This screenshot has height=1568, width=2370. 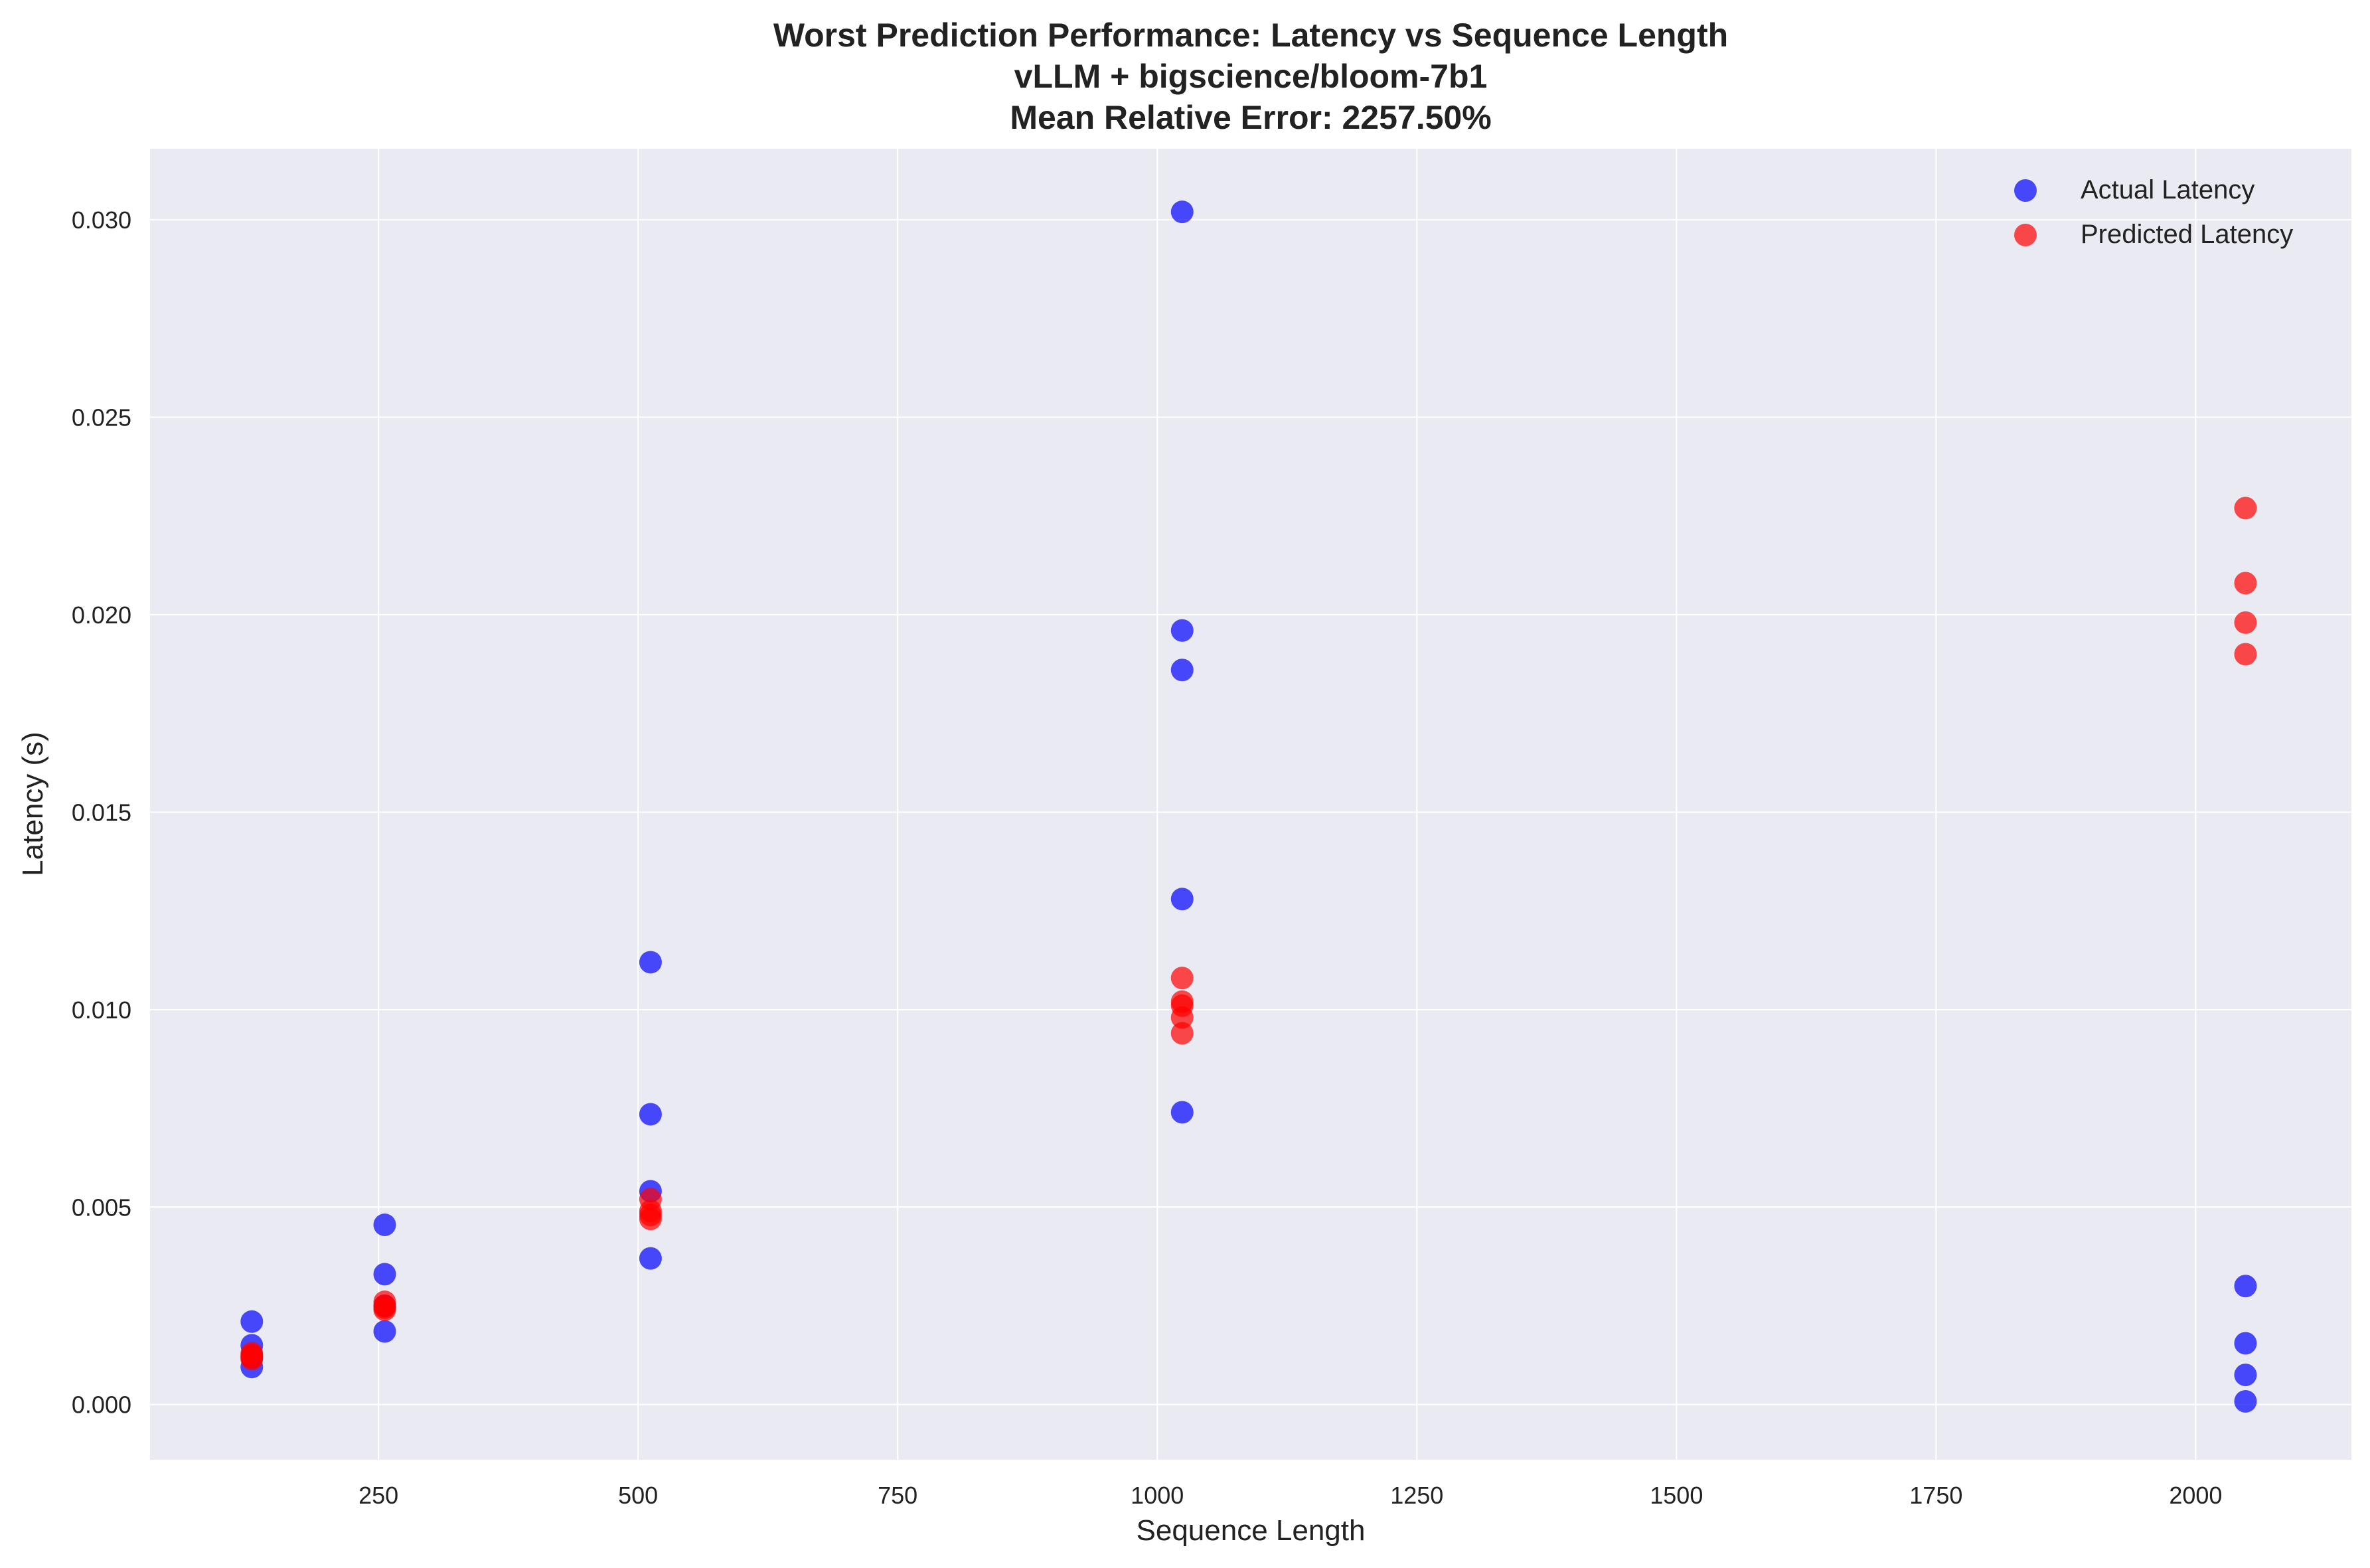 I want to click on x-tick-label: 2000, so click(x=2195, y=1496).